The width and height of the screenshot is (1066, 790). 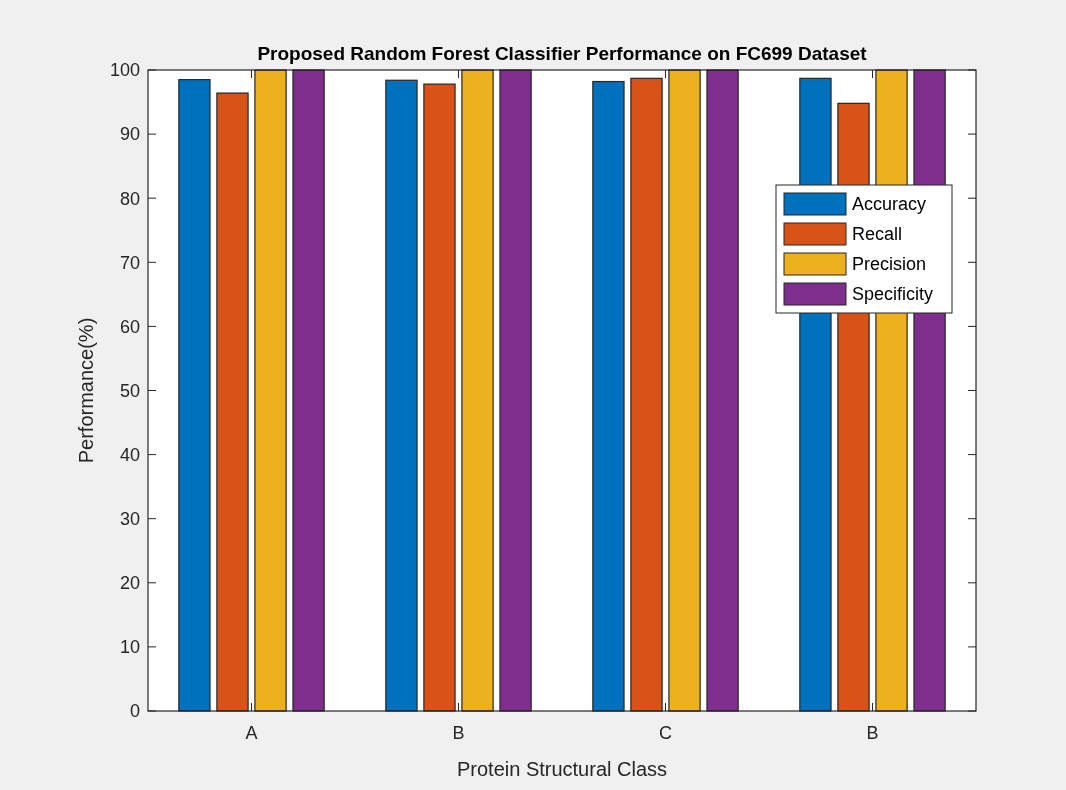 I want to click on y-tick-label: 20, so click(x=129, y=583).